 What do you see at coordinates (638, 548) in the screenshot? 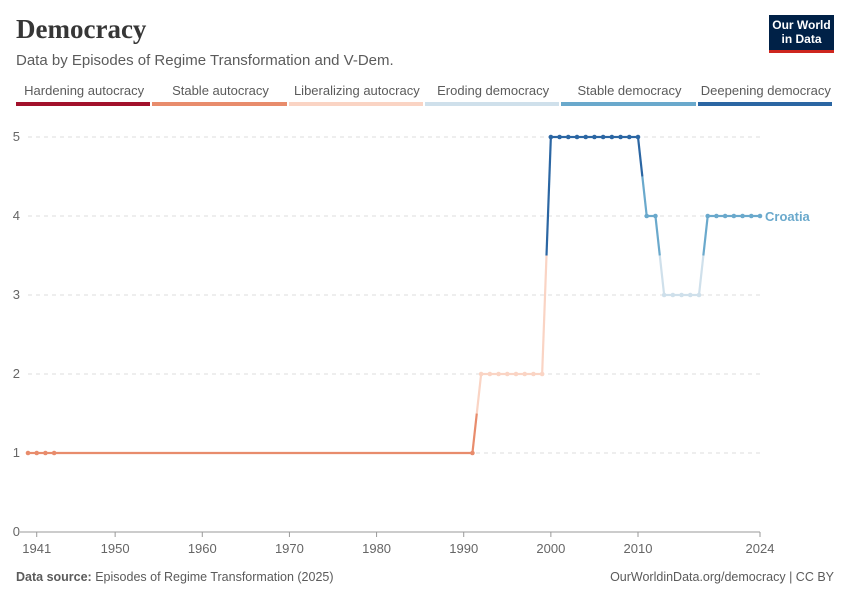
I see `x-tick-label: 2010` at bounding box center [638, 548].